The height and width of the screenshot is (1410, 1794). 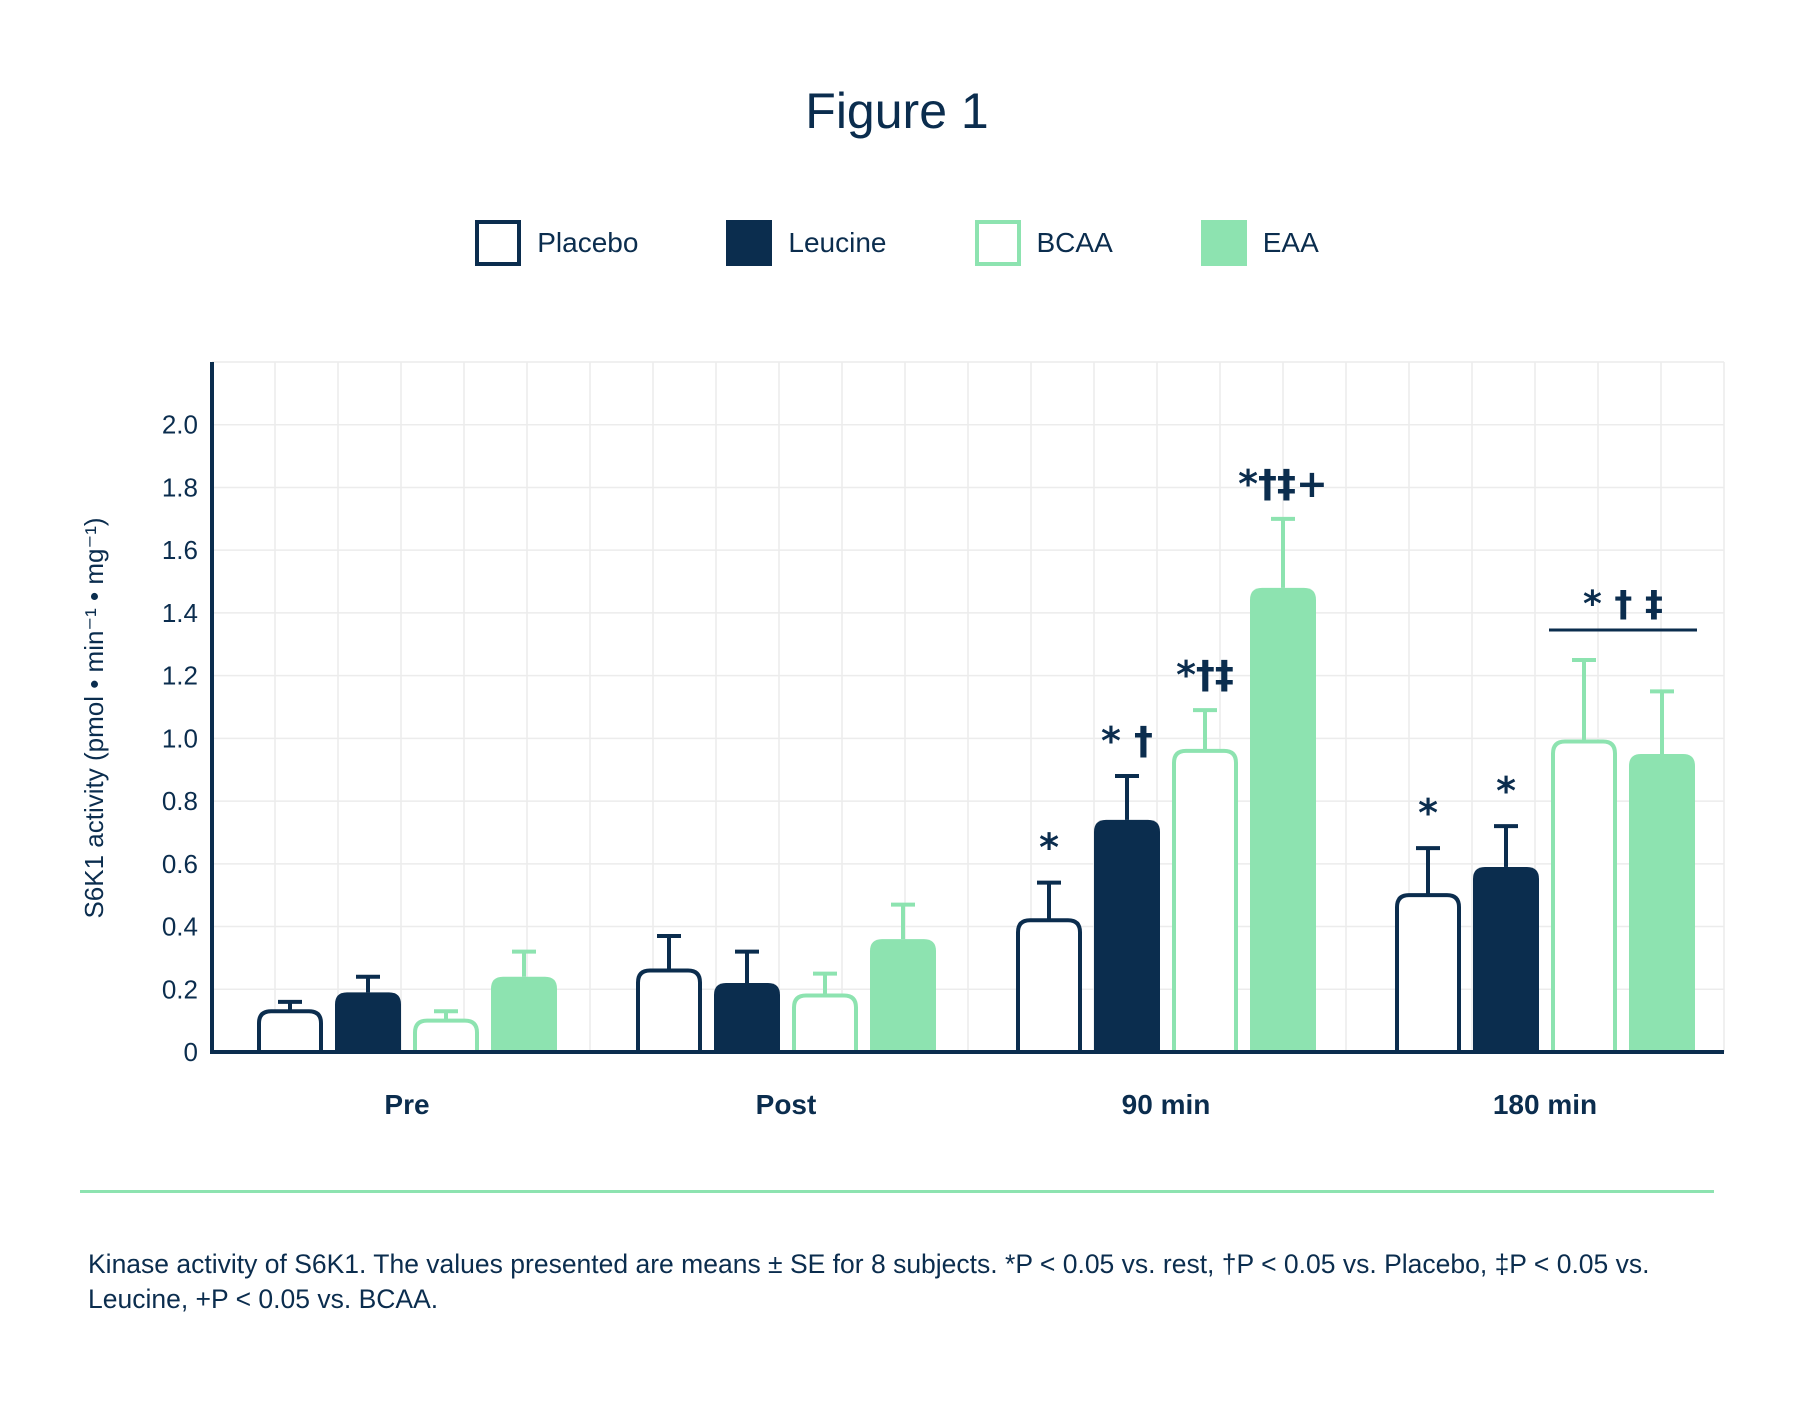 What do you see at coordinates (749, 243) in the screenshot?
I see `legend-swatch-leucine` at bounding box center [749, 243].